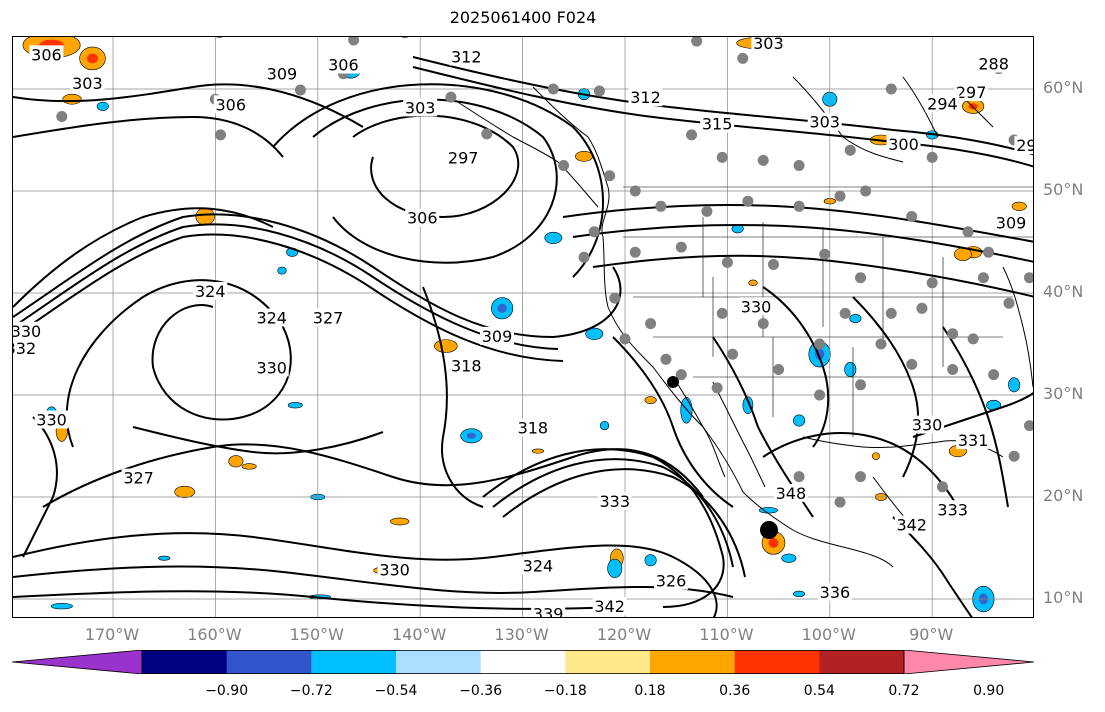  Describe the element at coordinates (673, 382) in the screenshot. I see `low-center-marker` at that location.